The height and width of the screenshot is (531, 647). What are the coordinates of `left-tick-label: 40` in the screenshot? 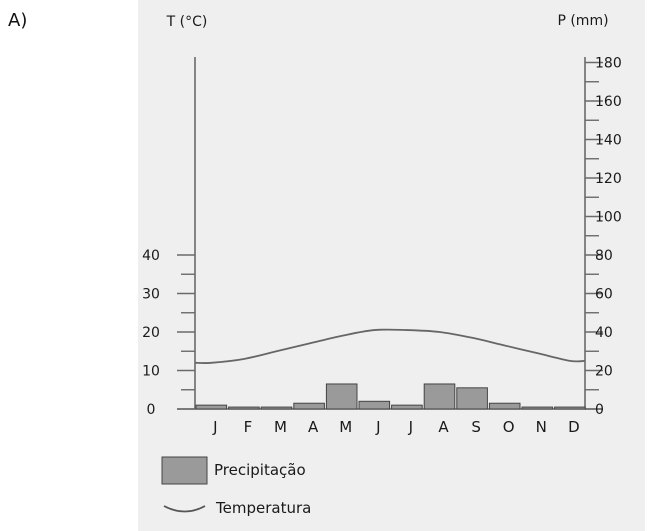 It's located at (151, 256).